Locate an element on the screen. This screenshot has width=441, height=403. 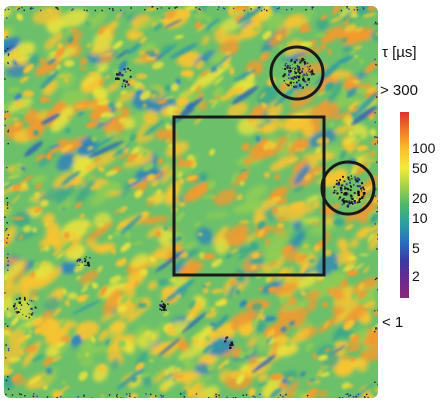
colorbar-tick-10: 10 is located at coordinates (420, 218).